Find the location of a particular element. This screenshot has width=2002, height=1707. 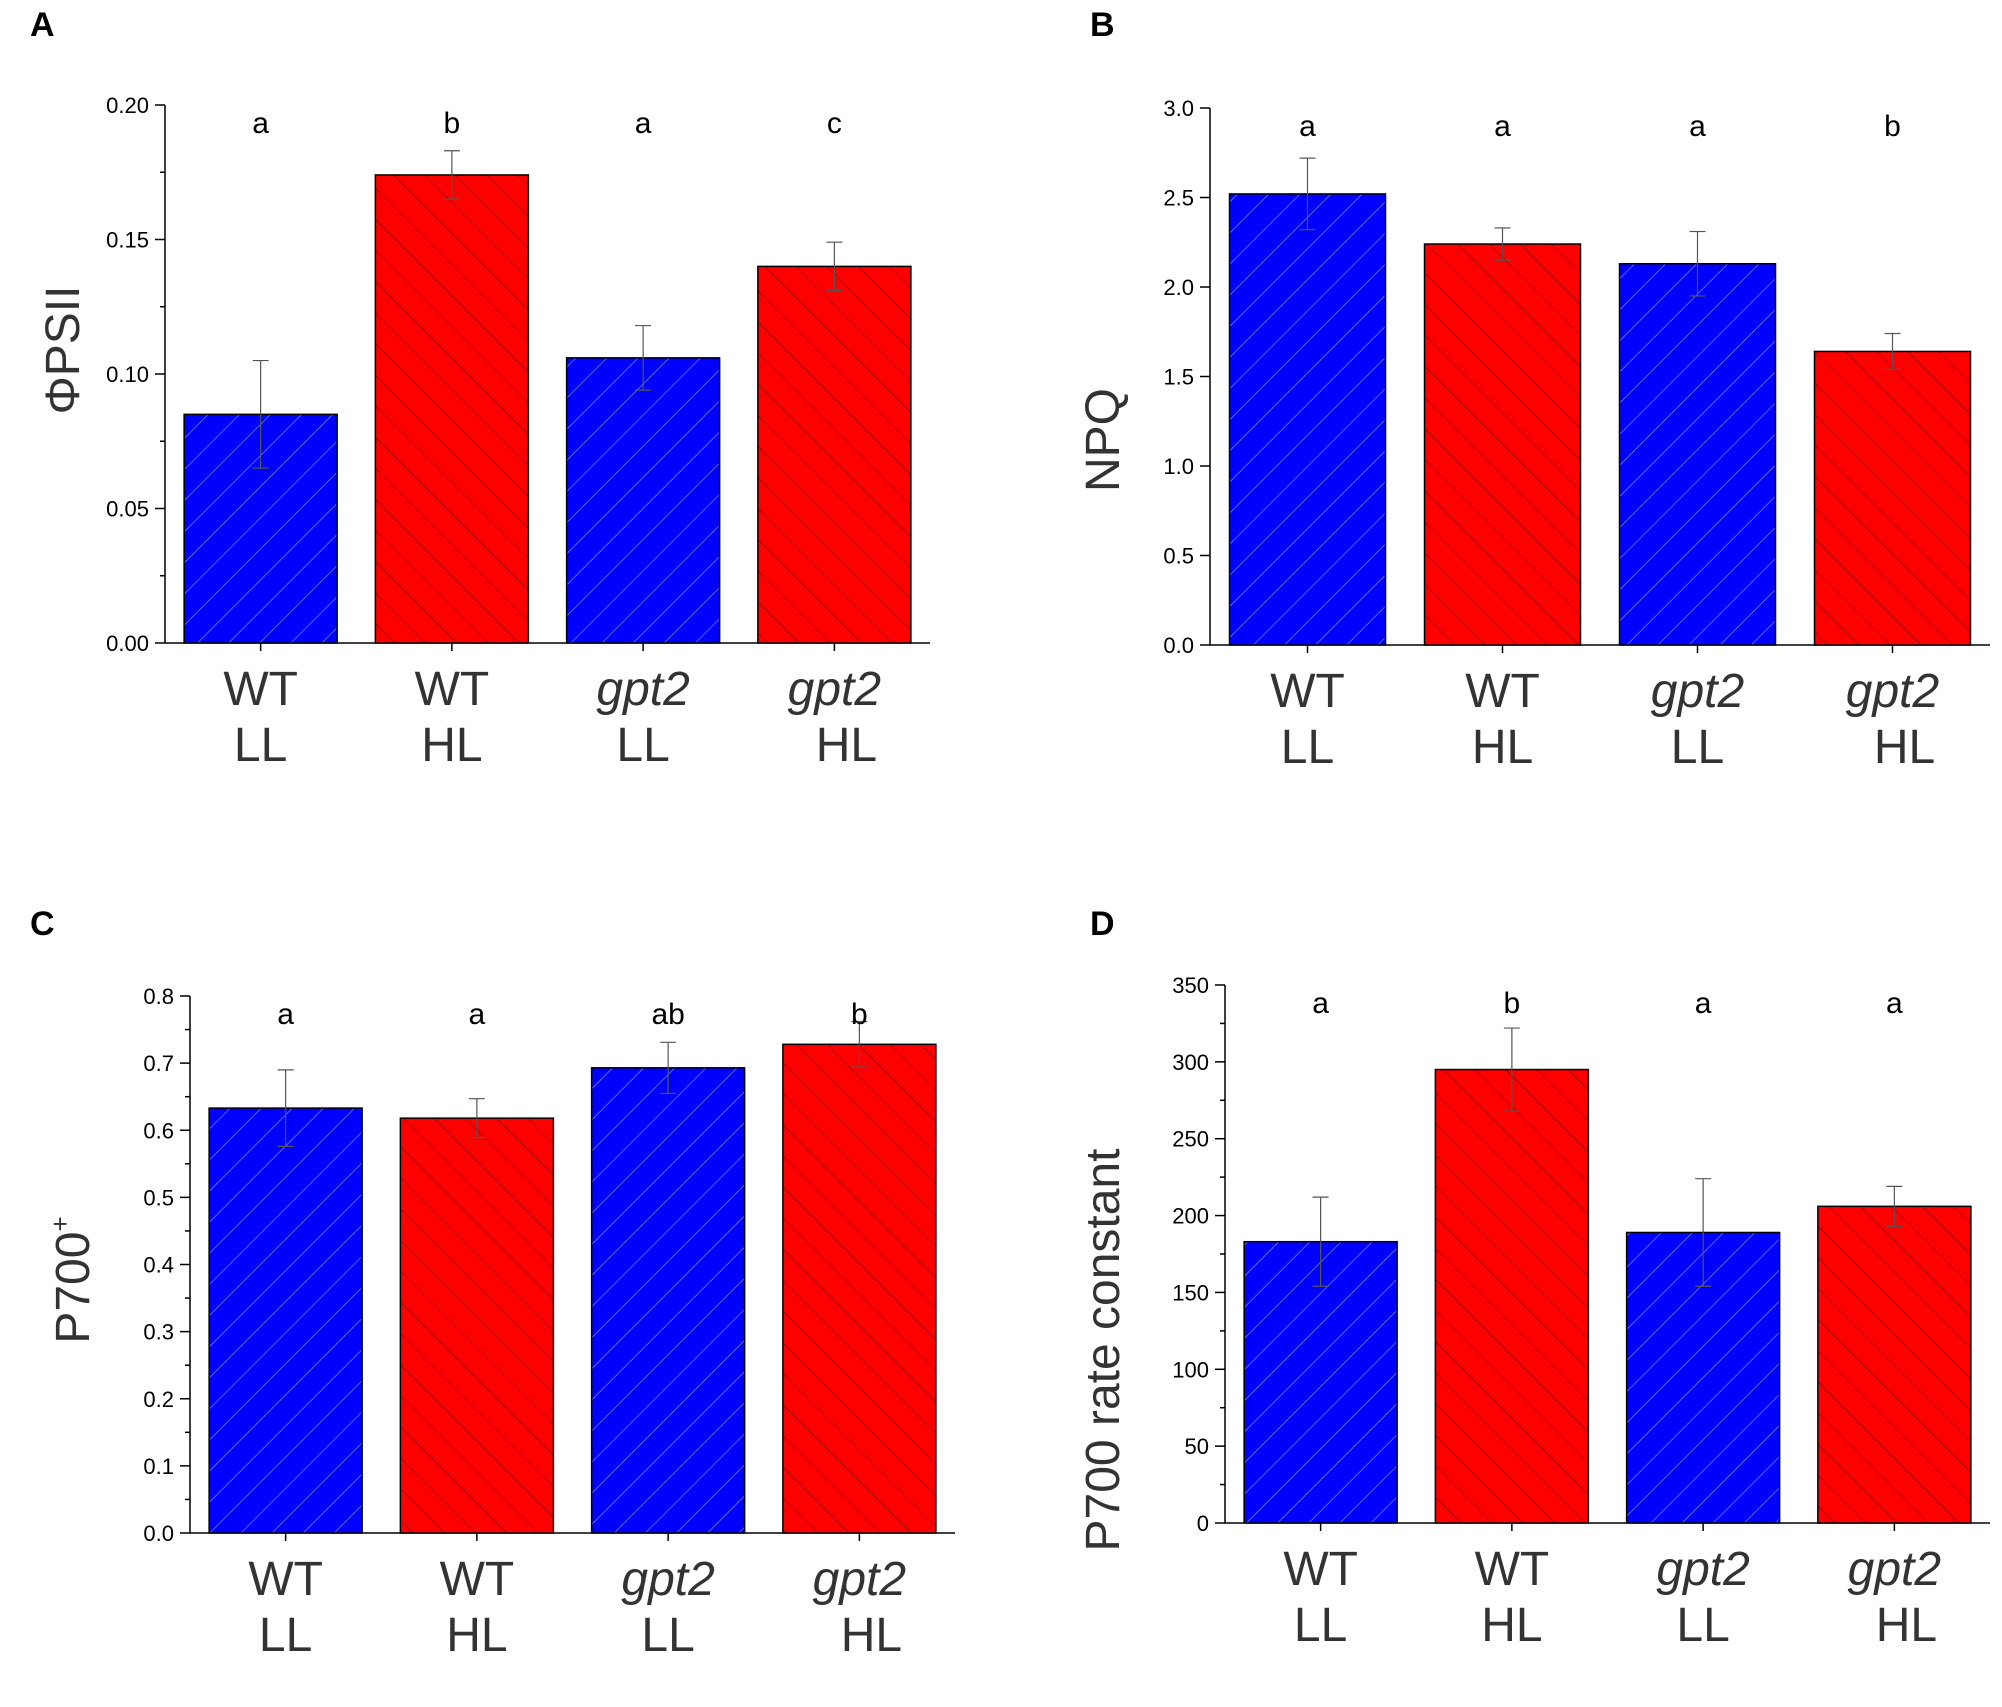

y-axis-label-text: NPQ is located at coordinates (1103, 440).